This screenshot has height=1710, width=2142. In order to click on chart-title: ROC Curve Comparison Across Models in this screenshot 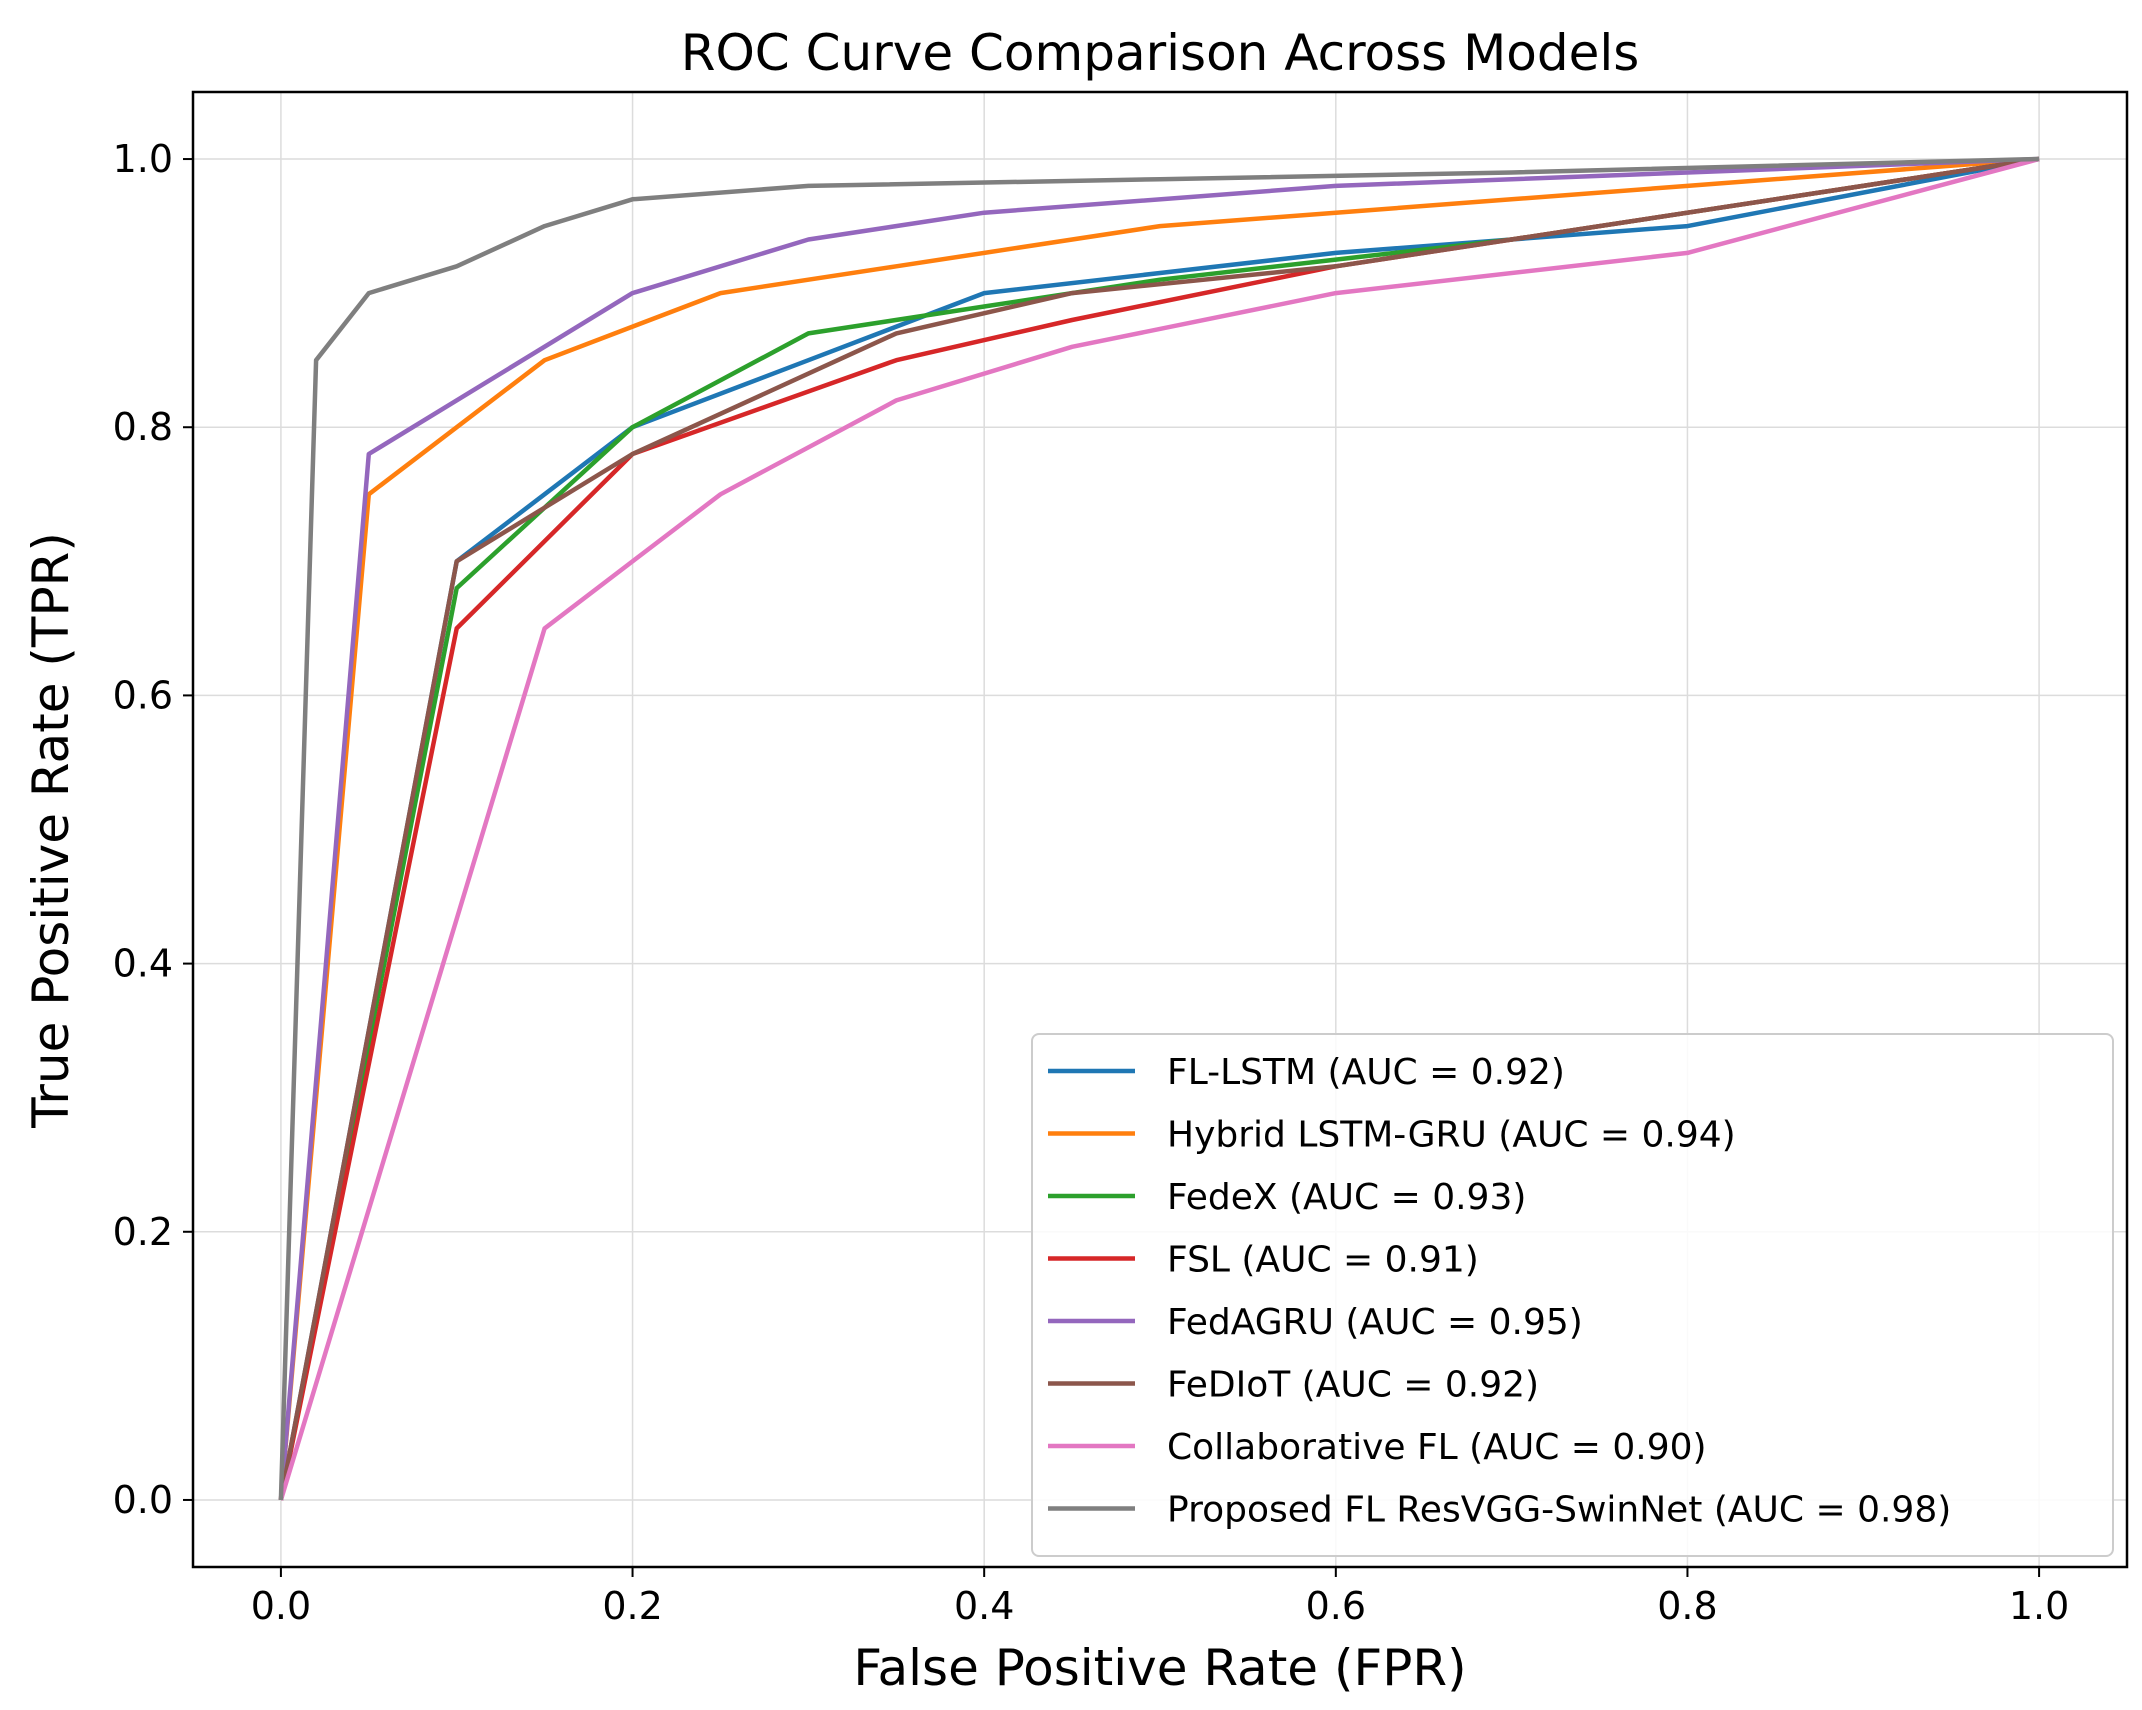, I will do `click(1160, 53)`.